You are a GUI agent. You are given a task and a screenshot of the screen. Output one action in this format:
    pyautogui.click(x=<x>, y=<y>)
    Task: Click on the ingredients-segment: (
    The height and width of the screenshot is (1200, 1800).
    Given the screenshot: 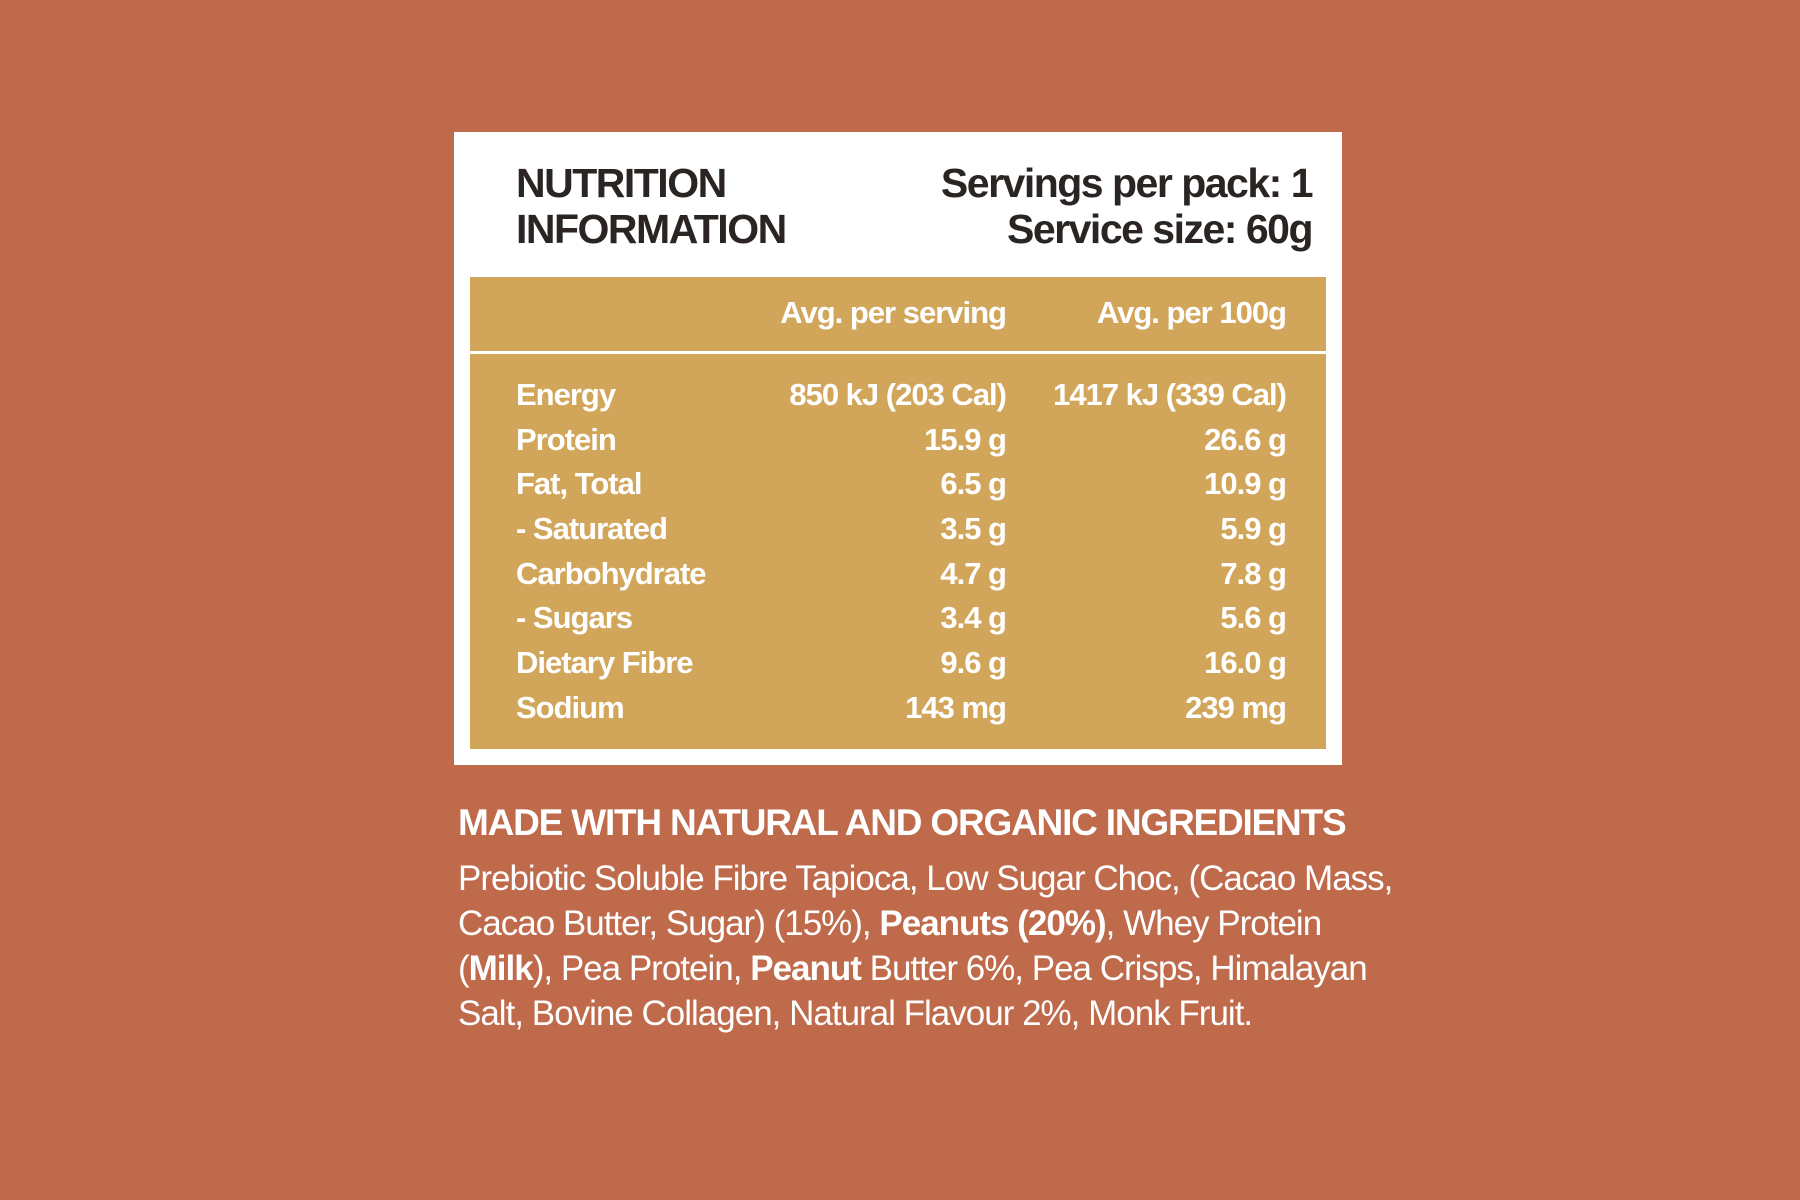 What is the action you would take?
    pyautogui.click(x=464, y=968)
    